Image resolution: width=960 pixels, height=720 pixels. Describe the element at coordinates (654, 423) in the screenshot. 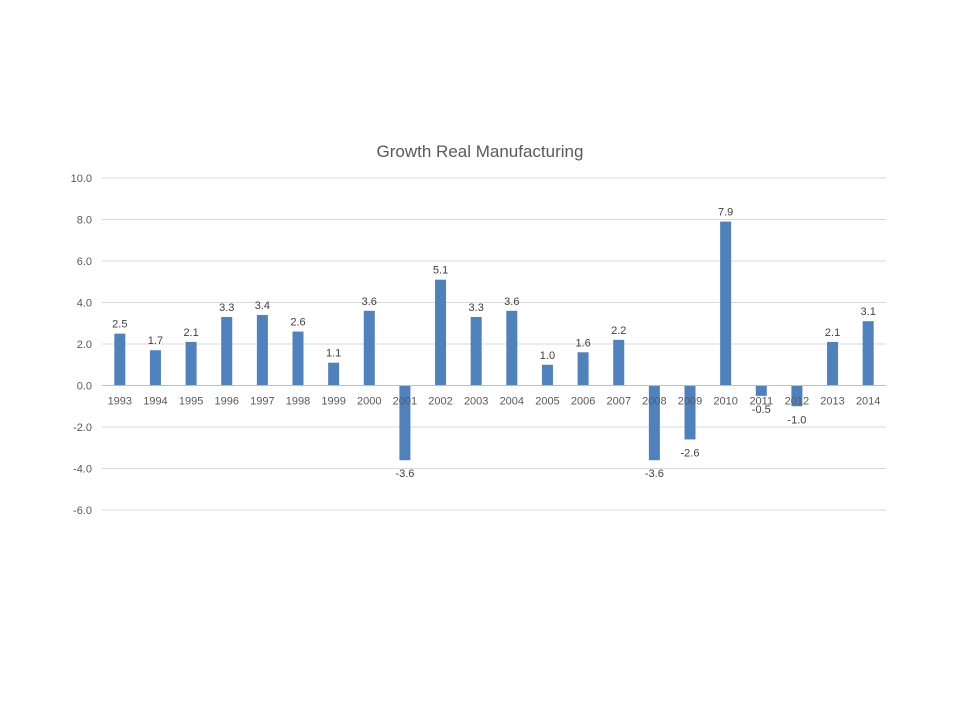

I see `bar-2008` at that location.